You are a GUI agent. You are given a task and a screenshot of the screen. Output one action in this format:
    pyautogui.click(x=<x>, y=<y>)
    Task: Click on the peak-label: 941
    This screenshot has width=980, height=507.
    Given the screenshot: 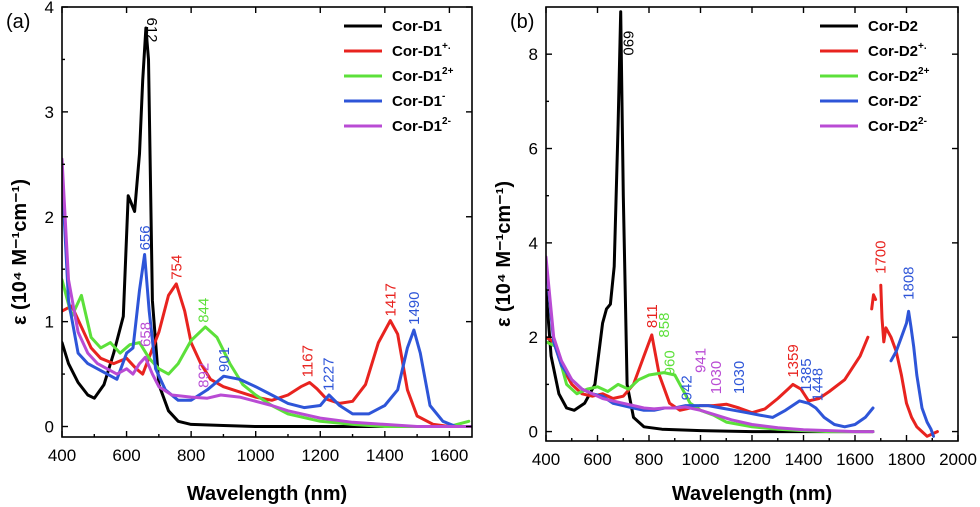 What is the action you would take?
    pyautogui.click(x=701, y=360)
    